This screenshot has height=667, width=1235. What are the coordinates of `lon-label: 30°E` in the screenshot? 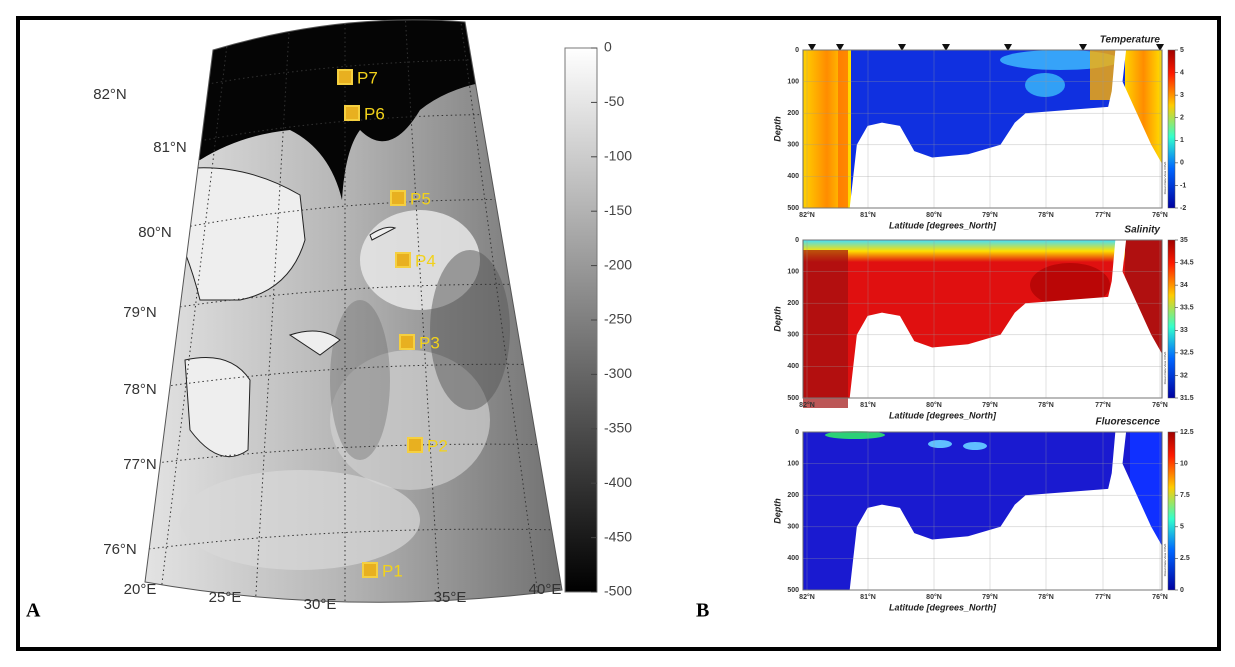 It's located at (320, 604).